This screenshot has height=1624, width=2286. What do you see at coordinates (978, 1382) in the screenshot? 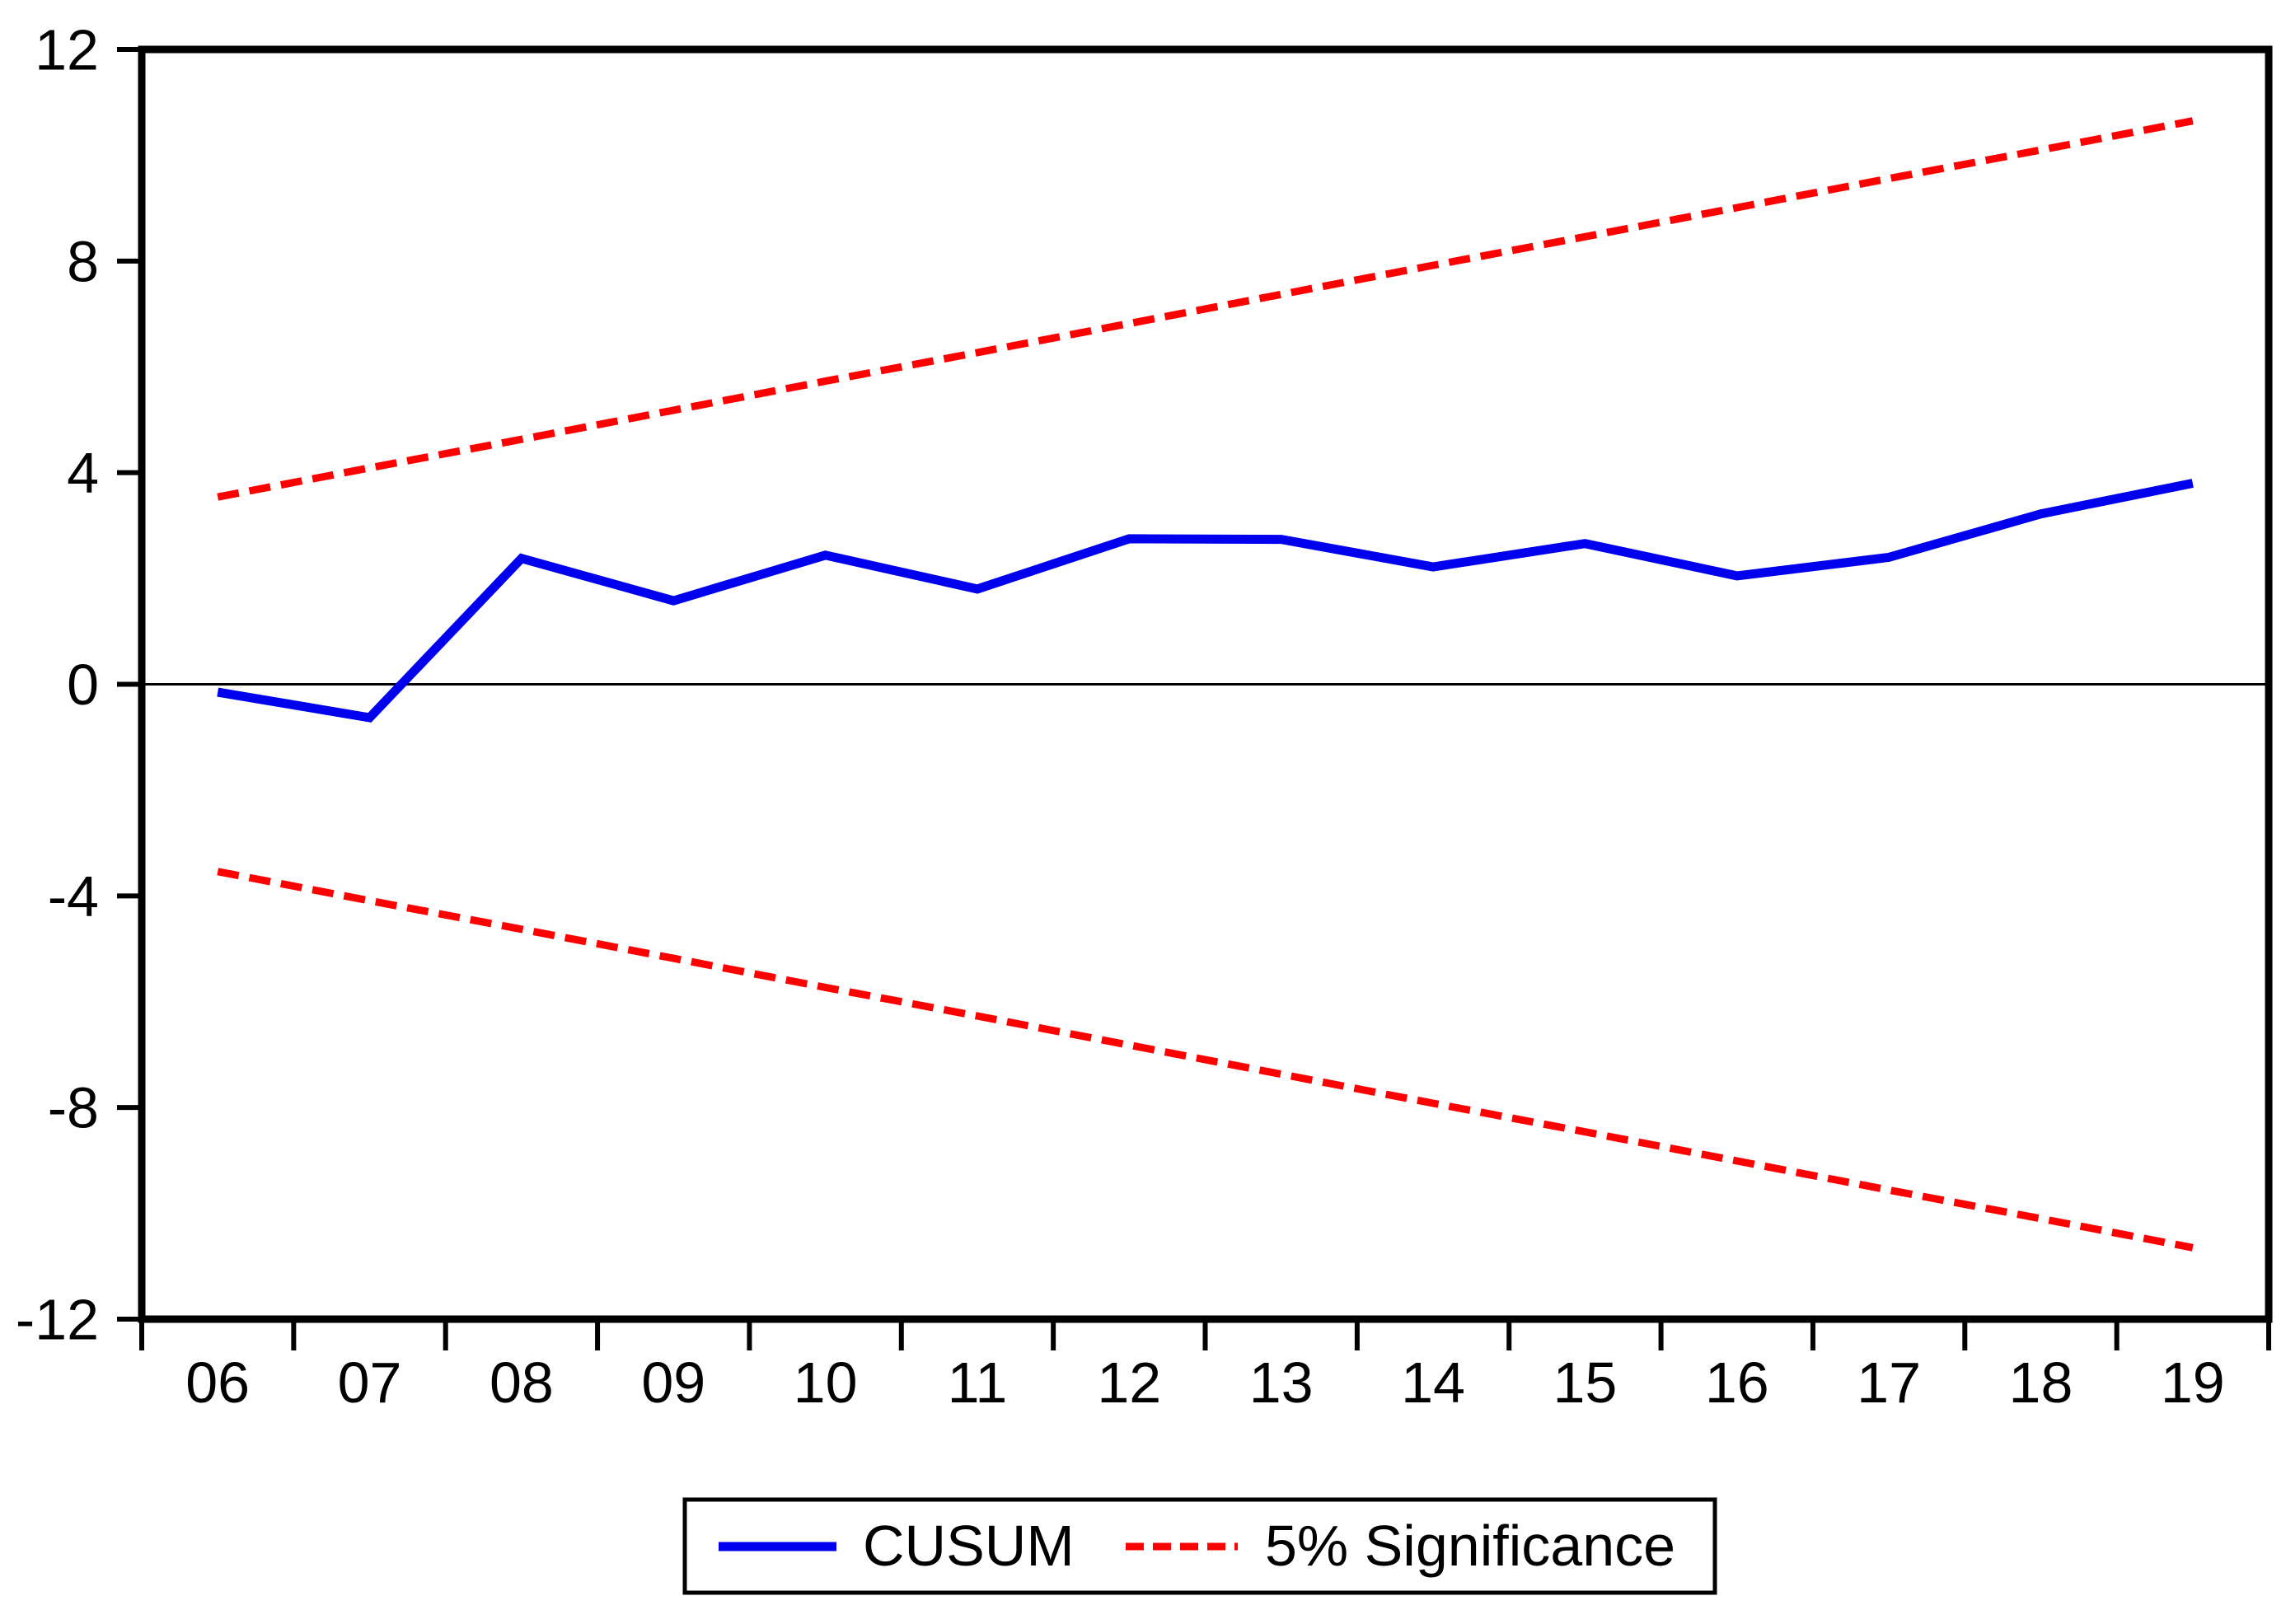
I see `x-axis-tick-label: 11` at bounding box center [978, 1382].